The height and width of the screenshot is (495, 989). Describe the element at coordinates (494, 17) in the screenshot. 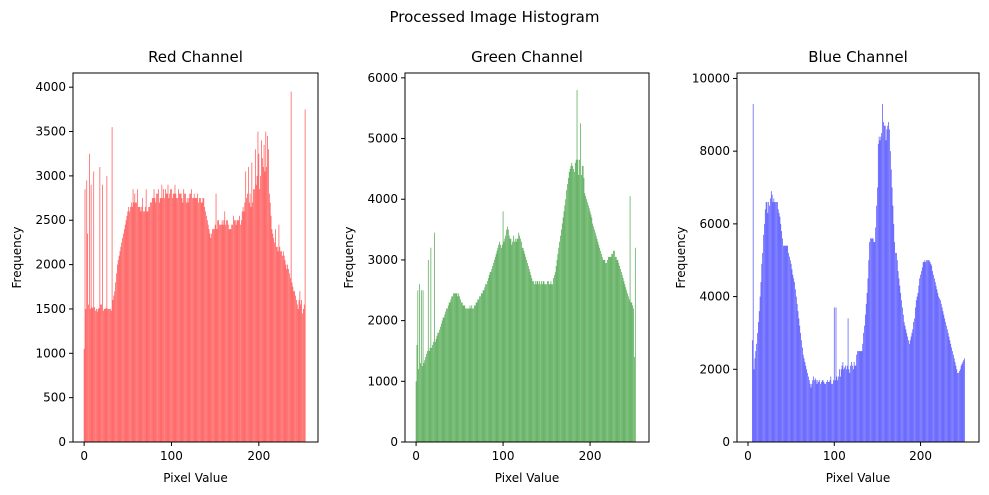

I see `figure-title: Processed Image Histogram` at that location.